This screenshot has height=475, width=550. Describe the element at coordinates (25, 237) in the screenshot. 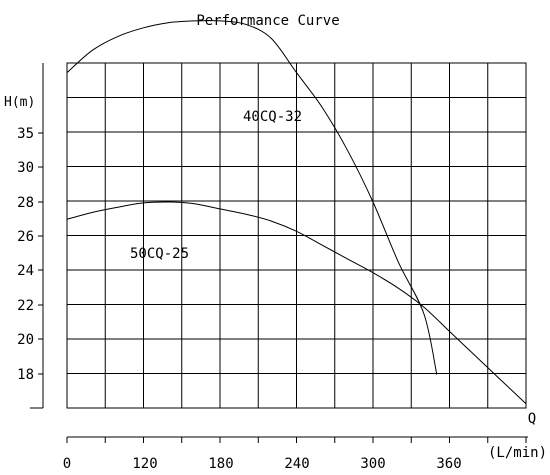

I see `y-tick-label: 26` at that location.